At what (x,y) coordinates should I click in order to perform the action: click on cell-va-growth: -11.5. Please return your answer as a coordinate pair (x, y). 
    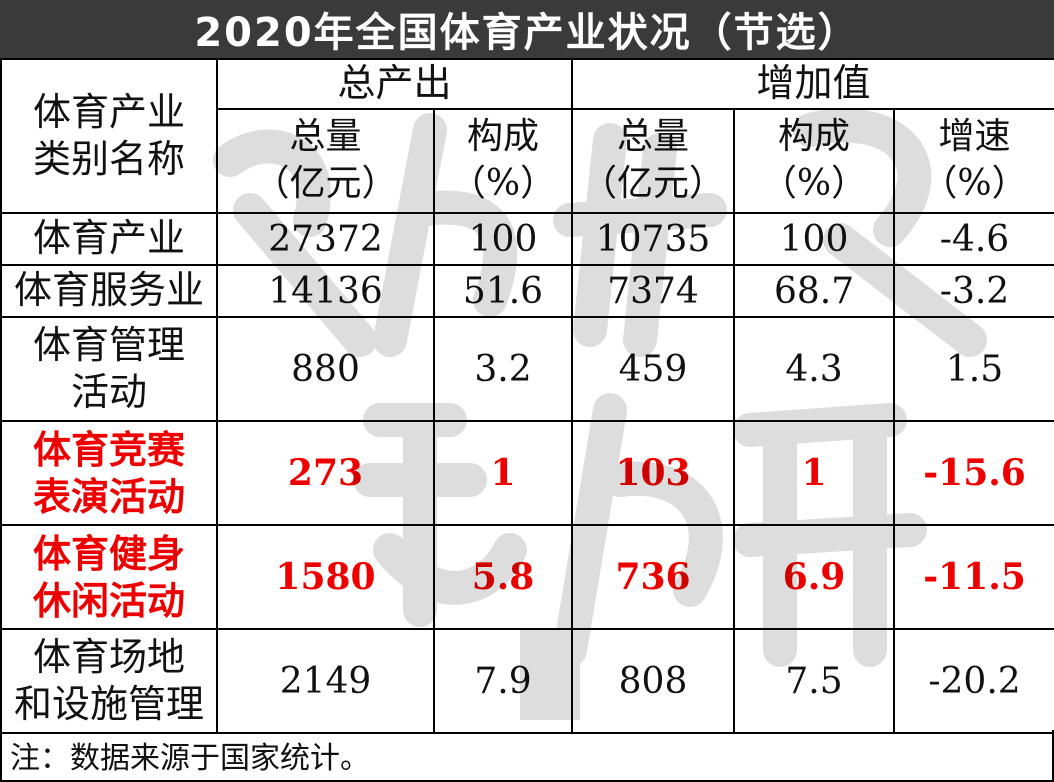
    Looking at the image, I should click on (973, 577).